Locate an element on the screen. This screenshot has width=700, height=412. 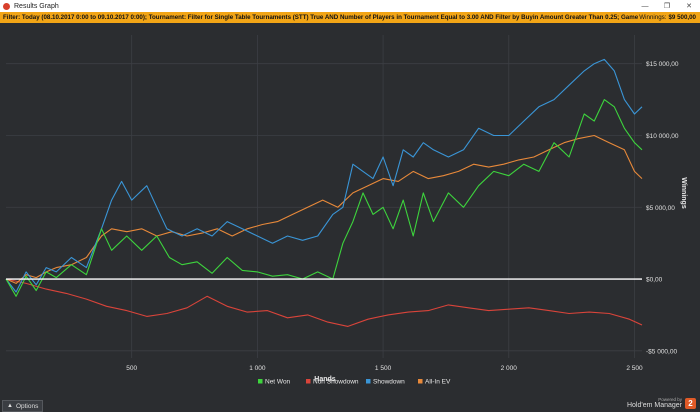
close-icon: ✕ is located at coordinates (689, 6).